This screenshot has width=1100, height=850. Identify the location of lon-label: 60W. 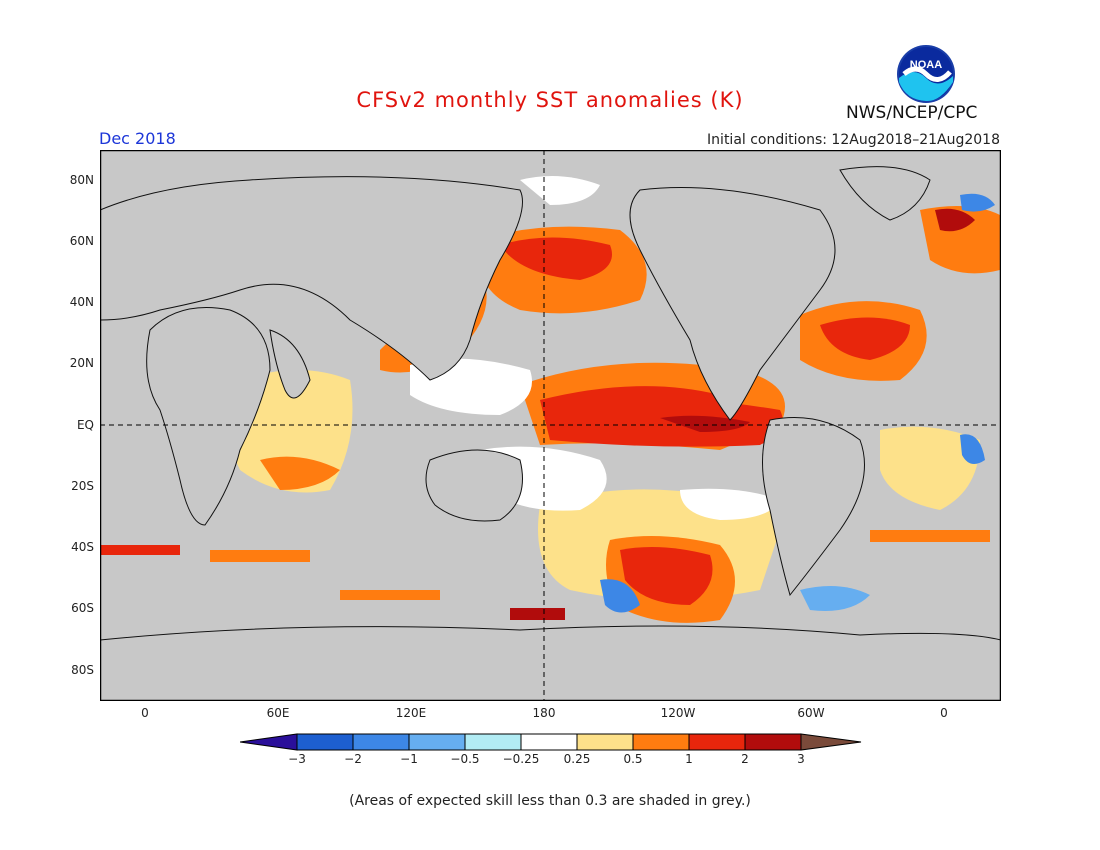
(811, 713).